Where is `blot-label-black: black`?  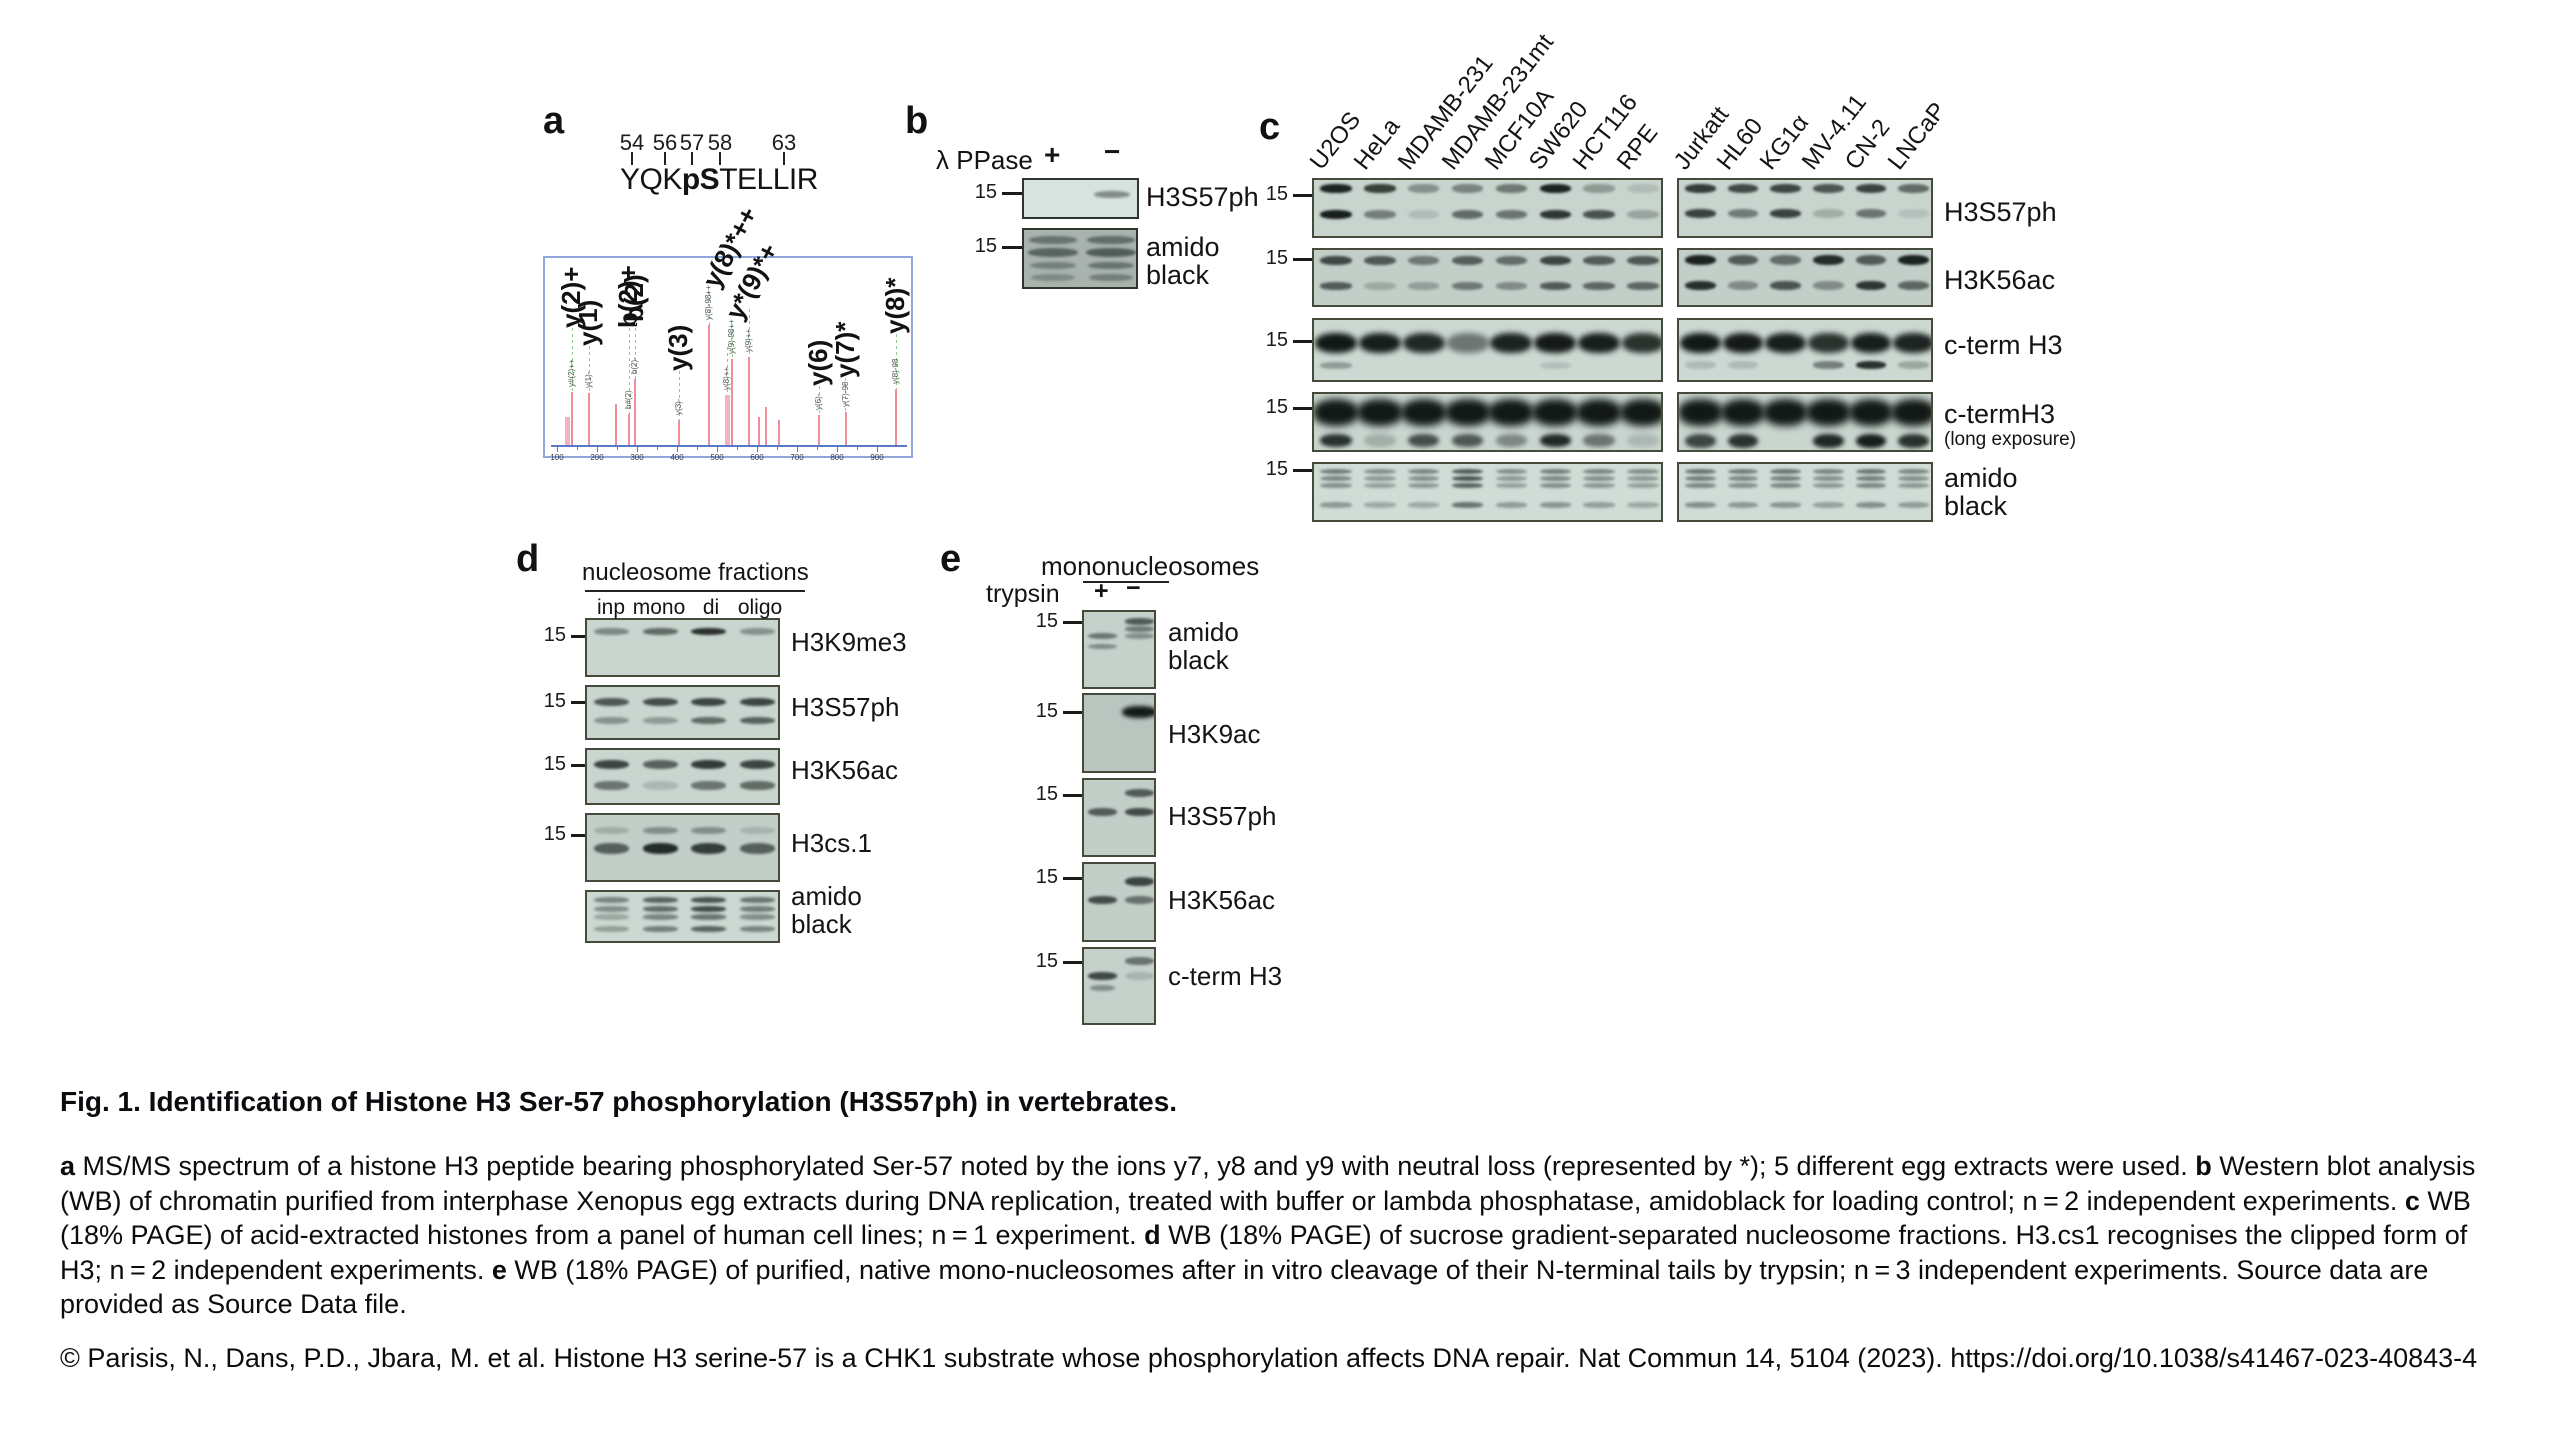
blot-label-black: black is located at coordinates (1198, 660).